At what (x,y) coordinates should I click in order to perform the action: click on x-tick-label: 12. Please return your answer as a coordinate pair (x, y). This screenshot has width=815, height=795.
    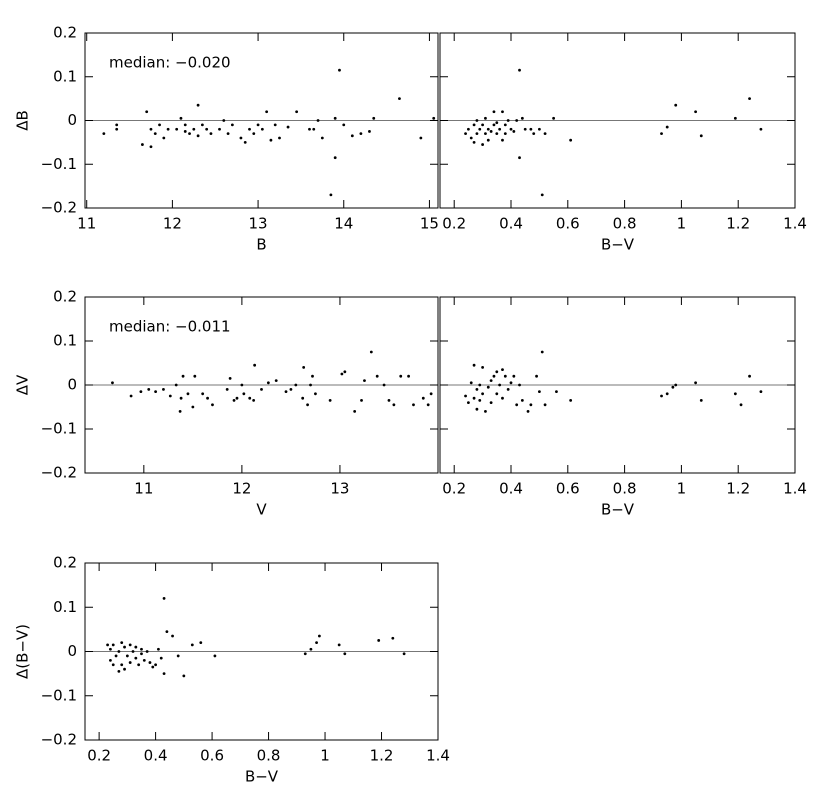
    Looking at the image, I should click on (172, 224).